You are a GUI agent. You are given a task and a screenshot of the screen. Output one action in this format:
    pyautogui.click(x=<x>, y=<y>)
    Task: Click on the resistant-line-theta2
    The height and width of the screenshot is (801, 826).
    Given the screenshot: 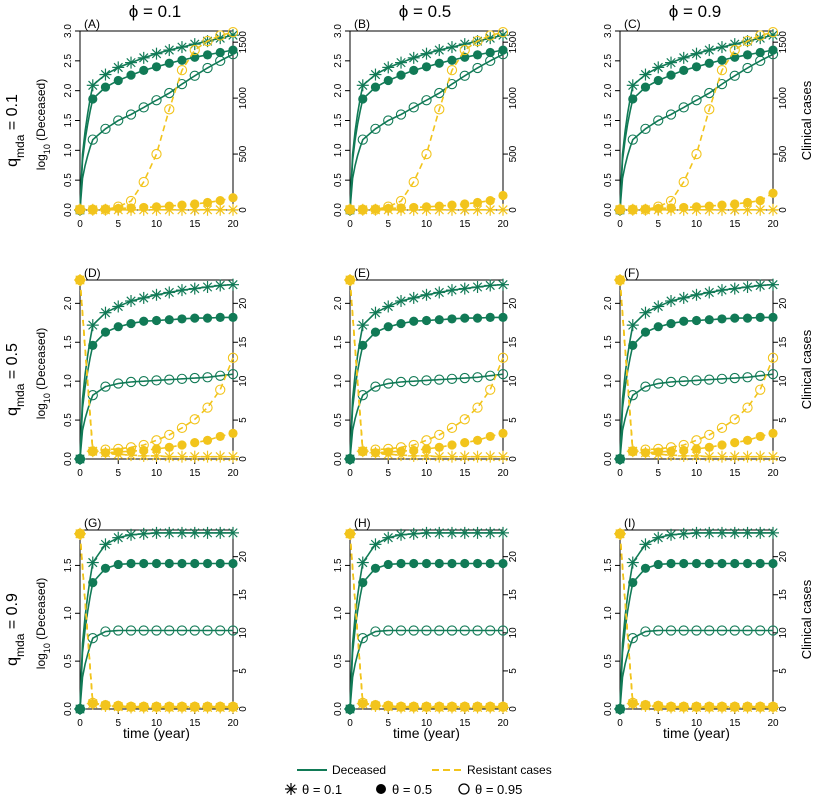 What is the action you would take?
    pyautogui.click(x=156, y=366)
    